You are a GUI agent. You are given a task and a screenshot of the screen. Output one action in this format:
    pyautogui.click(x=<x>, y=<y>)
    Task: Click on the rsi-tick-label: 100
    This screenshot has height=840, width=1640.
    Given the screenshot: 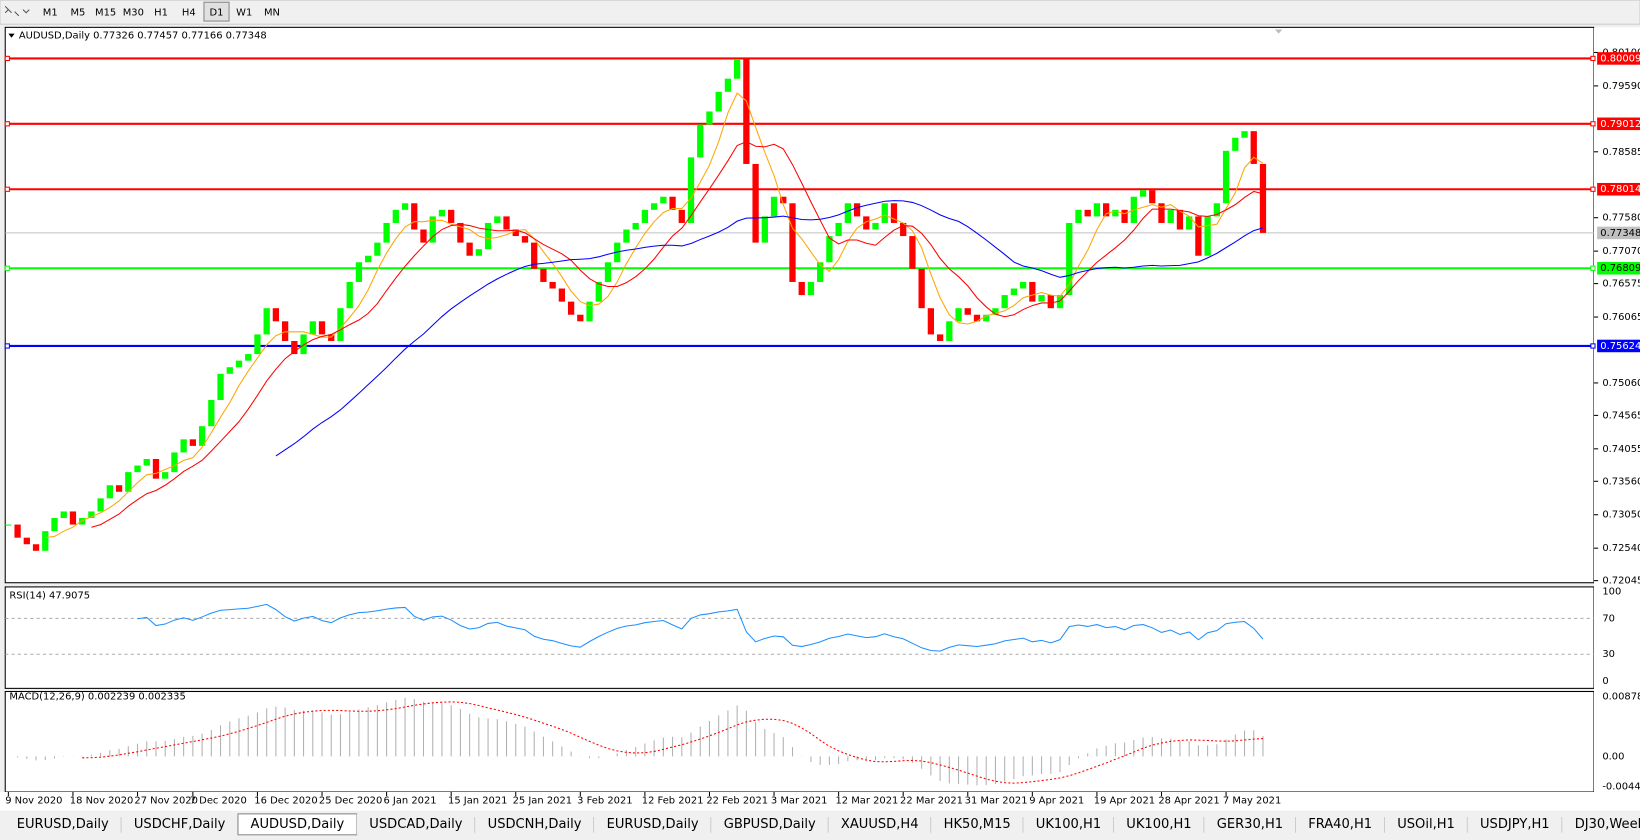 What is the action you would take?
    pyautogui.click(x=1611, y=591)
    